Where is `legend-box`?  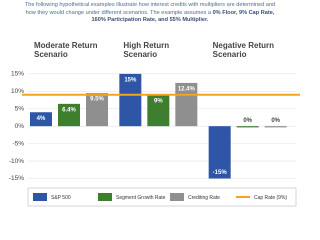 legend-box is located at coordinates (162, 197).